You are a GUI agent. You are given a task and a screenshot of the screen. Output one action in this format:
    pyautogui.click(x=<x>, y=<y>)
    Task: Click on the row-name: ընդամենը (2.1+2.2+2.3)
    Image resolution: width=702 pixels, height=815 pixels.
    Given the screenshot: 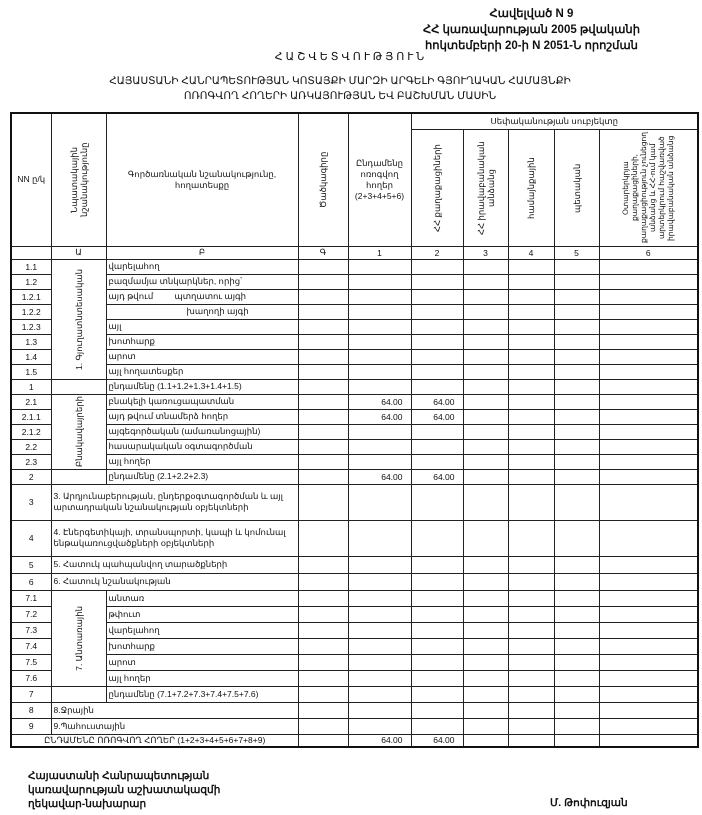 What is the action you would take?
    pyautogui.click(x=202, y=476)
    